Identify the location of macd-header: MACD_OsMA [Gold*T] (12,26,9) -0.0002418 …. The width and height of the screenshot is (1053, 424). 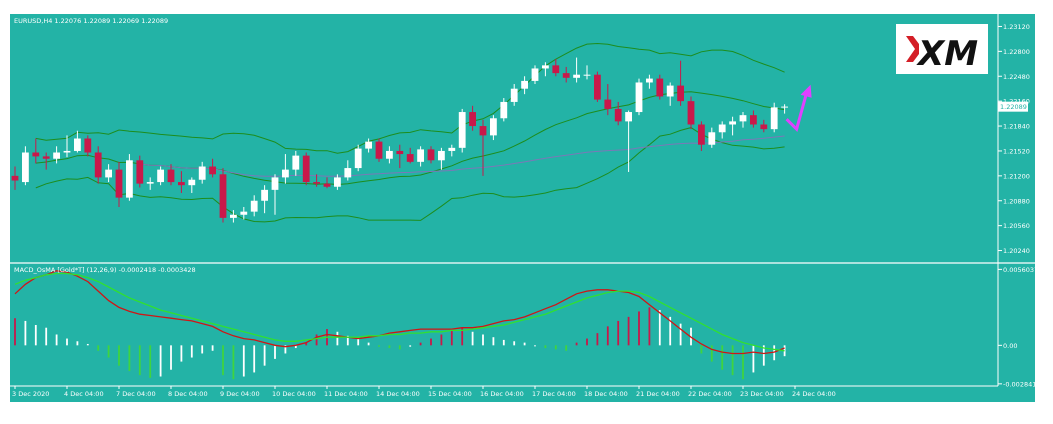
(105, 270).